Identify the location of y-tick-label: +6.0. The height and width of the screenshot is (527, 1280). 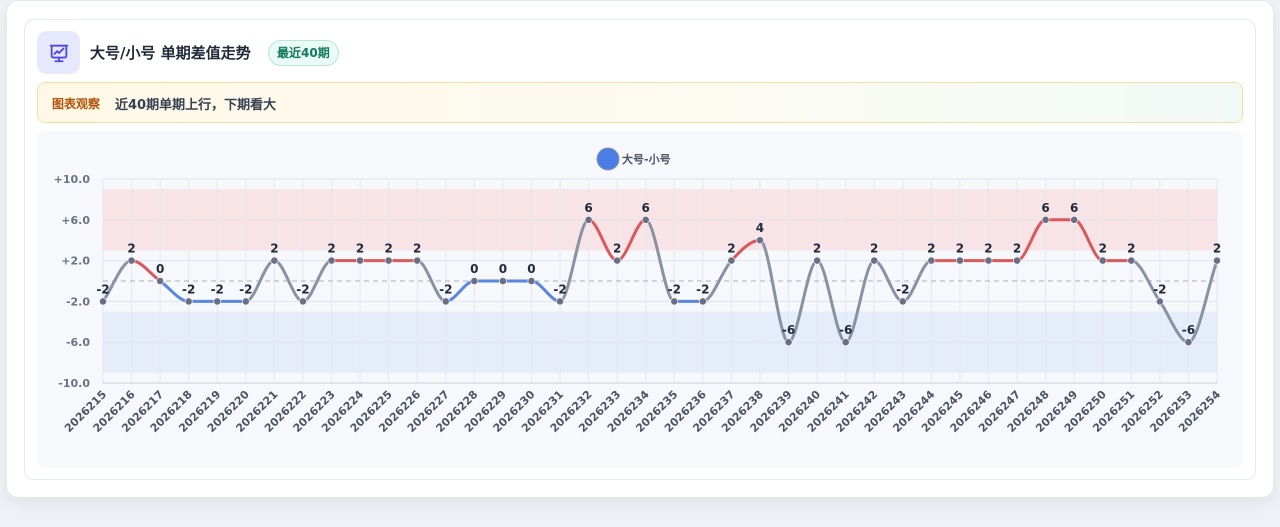
(75, 220).